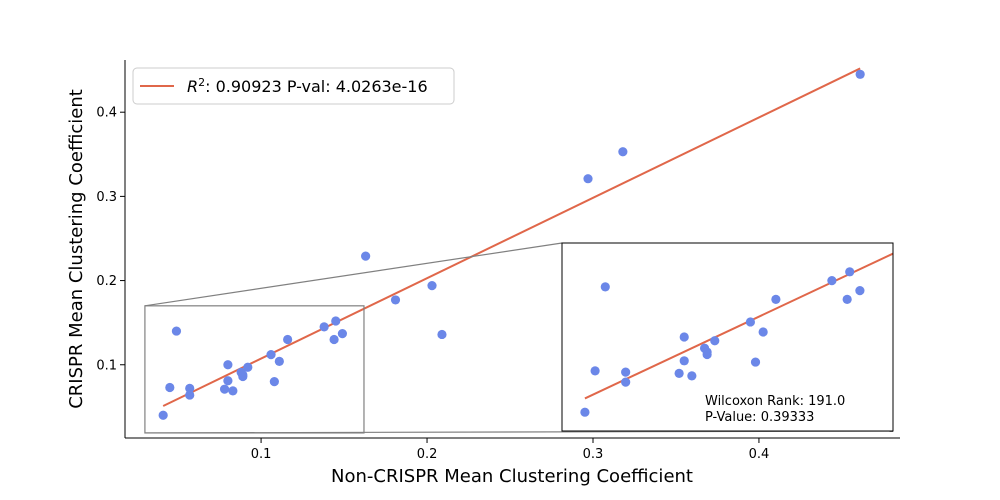 The height and width of the screenshot is (500, 1000). I want to click on x-axis-label: Non-CRISPR Mean Clustering Coefficient, so click(512, 476).